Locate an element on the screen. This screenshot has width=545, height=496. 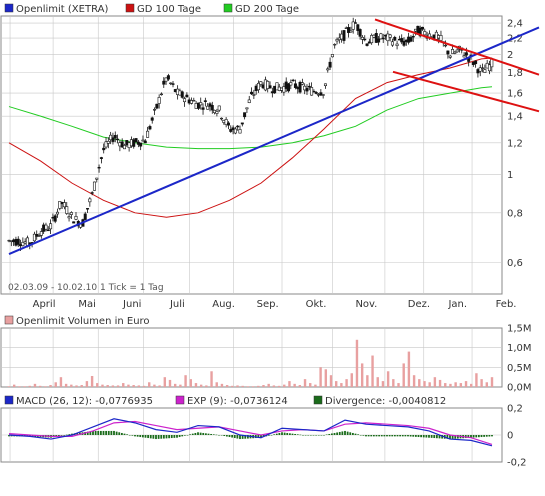
legend-exp: EXP (9): -0,0736124 is located at coordinates (237, 401).